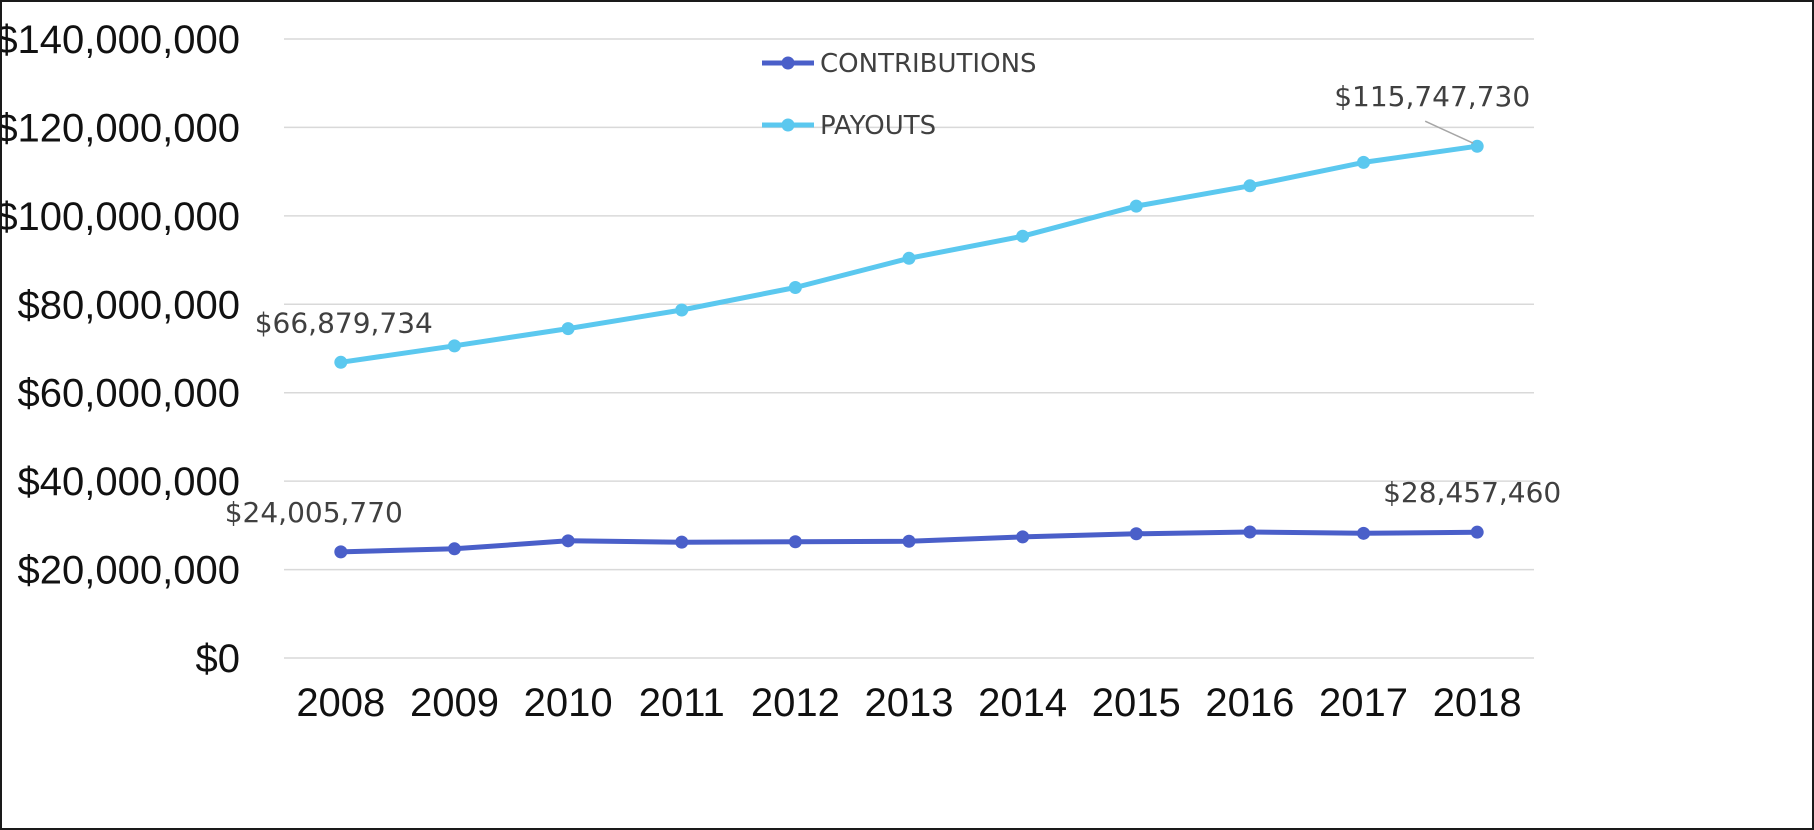 The width and height of the screenshot is (1814, 830). I want to click on y-tick-label: $60,000,000, so click(129, 394).